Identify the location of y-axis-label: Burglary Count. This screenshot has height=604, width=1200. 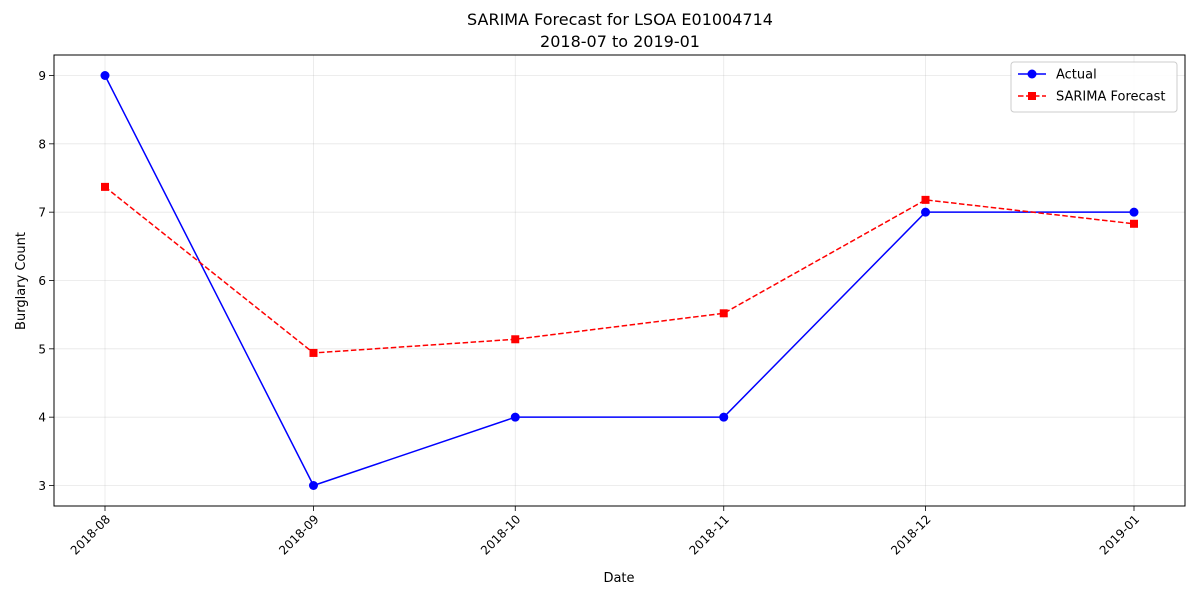
(21, 281).